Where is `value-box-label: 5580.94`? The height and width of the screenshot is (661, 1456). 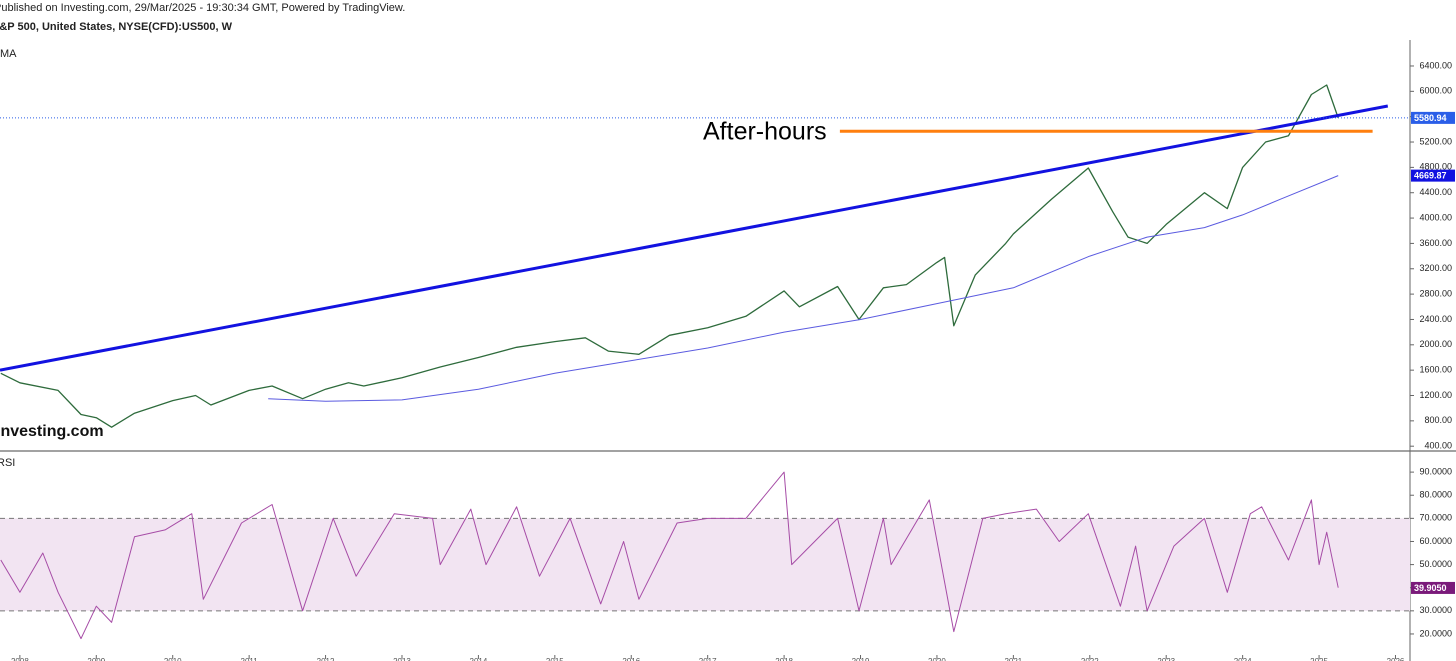 value-box-label: 5580.94 is located at coordinates (1430, 118).